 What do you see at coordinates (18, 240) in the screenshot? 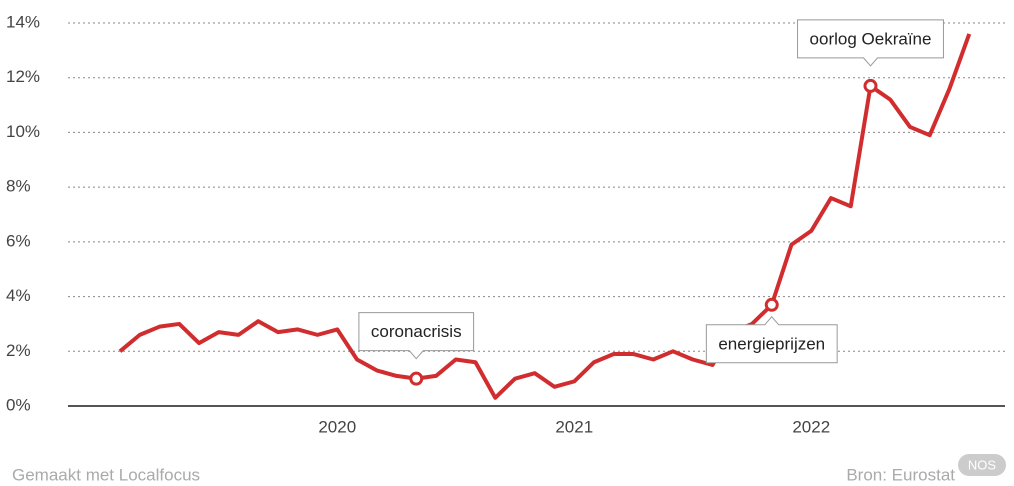
I see `y-tick-label: 6%` at bounding box center [18, 240].